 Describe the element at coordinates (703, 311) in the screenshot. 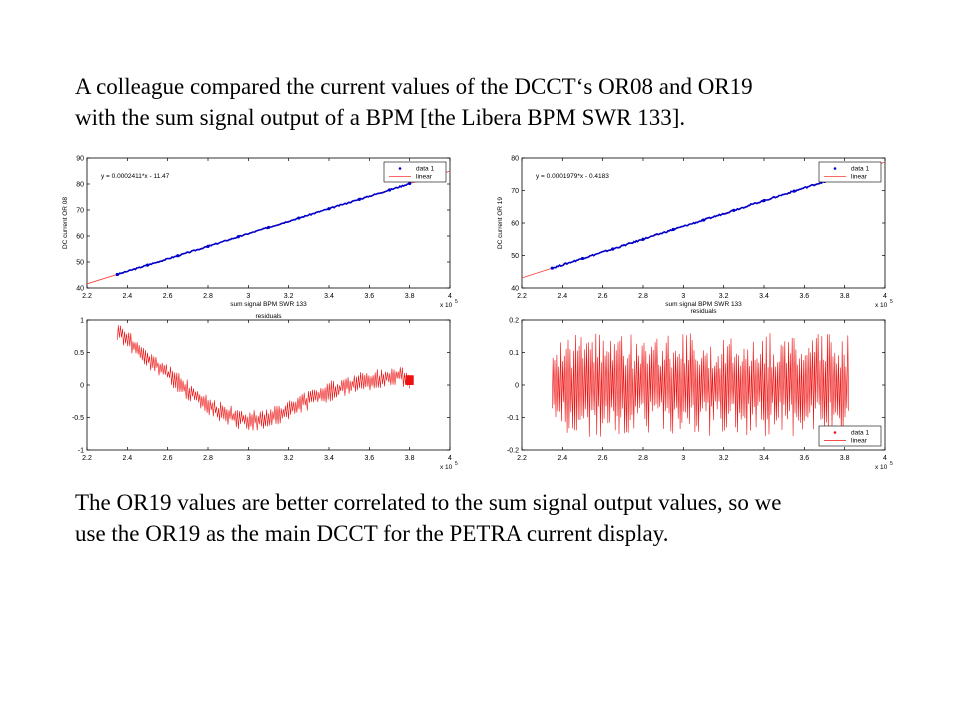

I see `residuals-caption: residuals` at that location.